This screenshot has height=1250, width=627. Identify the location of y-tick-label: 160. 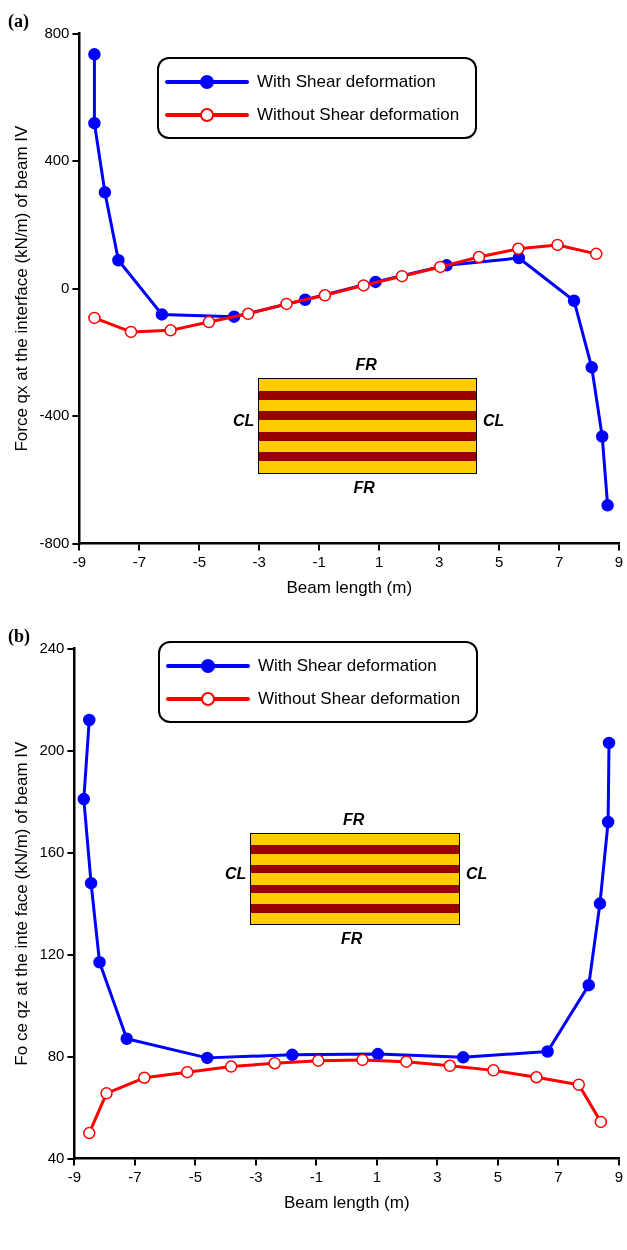
(52, 851).